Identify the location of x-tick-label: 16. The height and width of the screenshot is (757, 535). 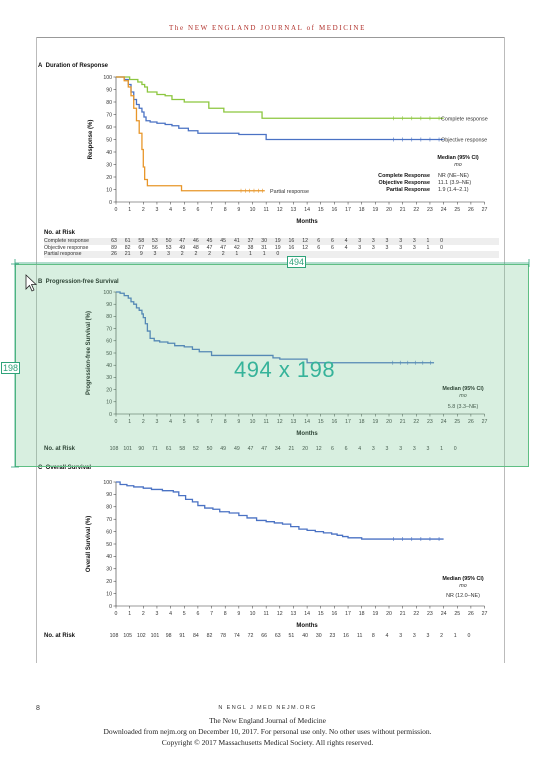
(335, 210).